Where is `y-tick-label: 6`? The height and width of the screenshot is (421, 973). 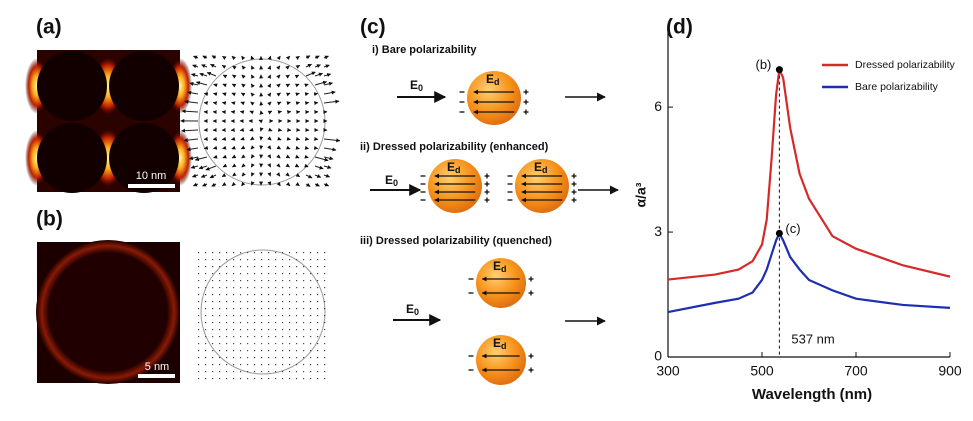
y-tick-label: 6 is located at coordinates (658, 106).